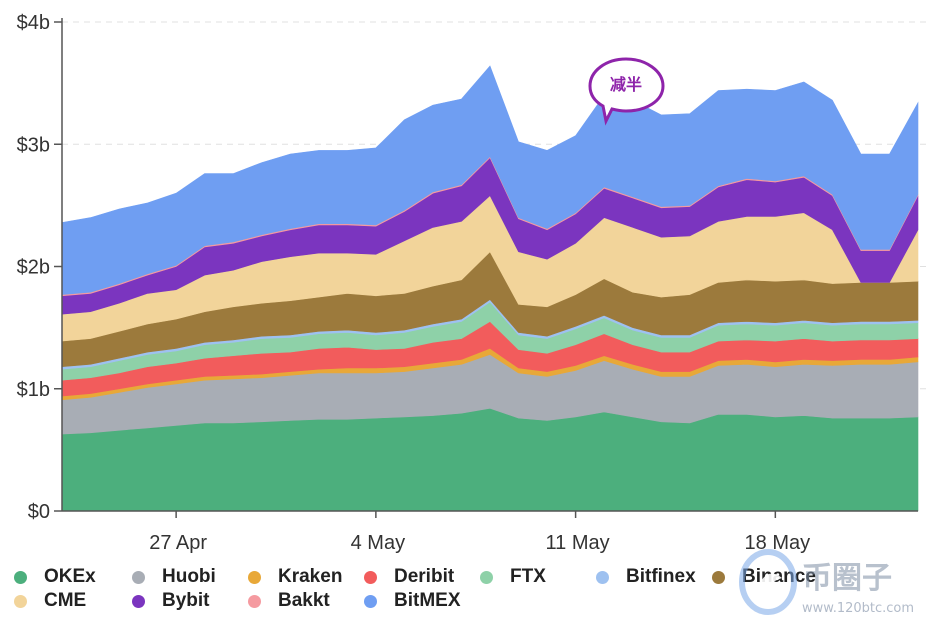  Describe the element at coordinates (626, 84) in the screenshot. I see `annotation-text: 减半` at that location.